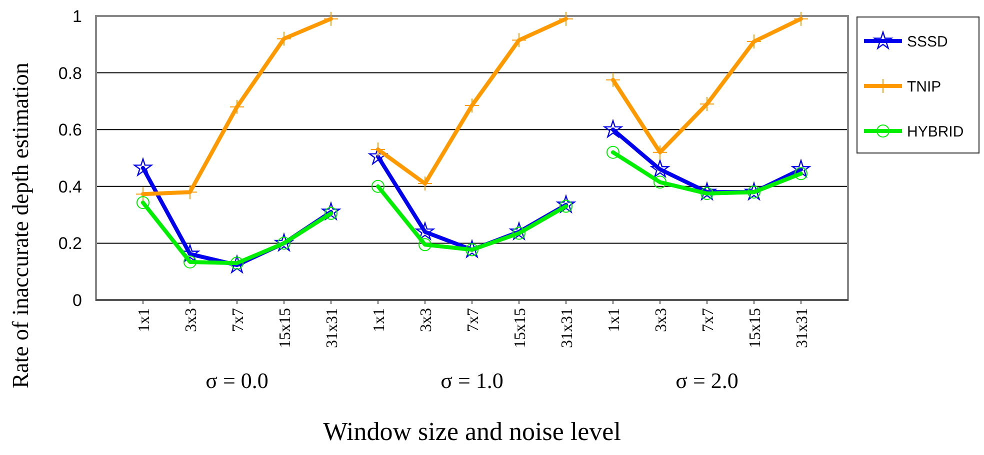 Image resolution: width=984 pixels, height=455 pixels. Describe the element at coordinates (472, 380) in the screenshot. I see `text: σ = 1.0` at that location.